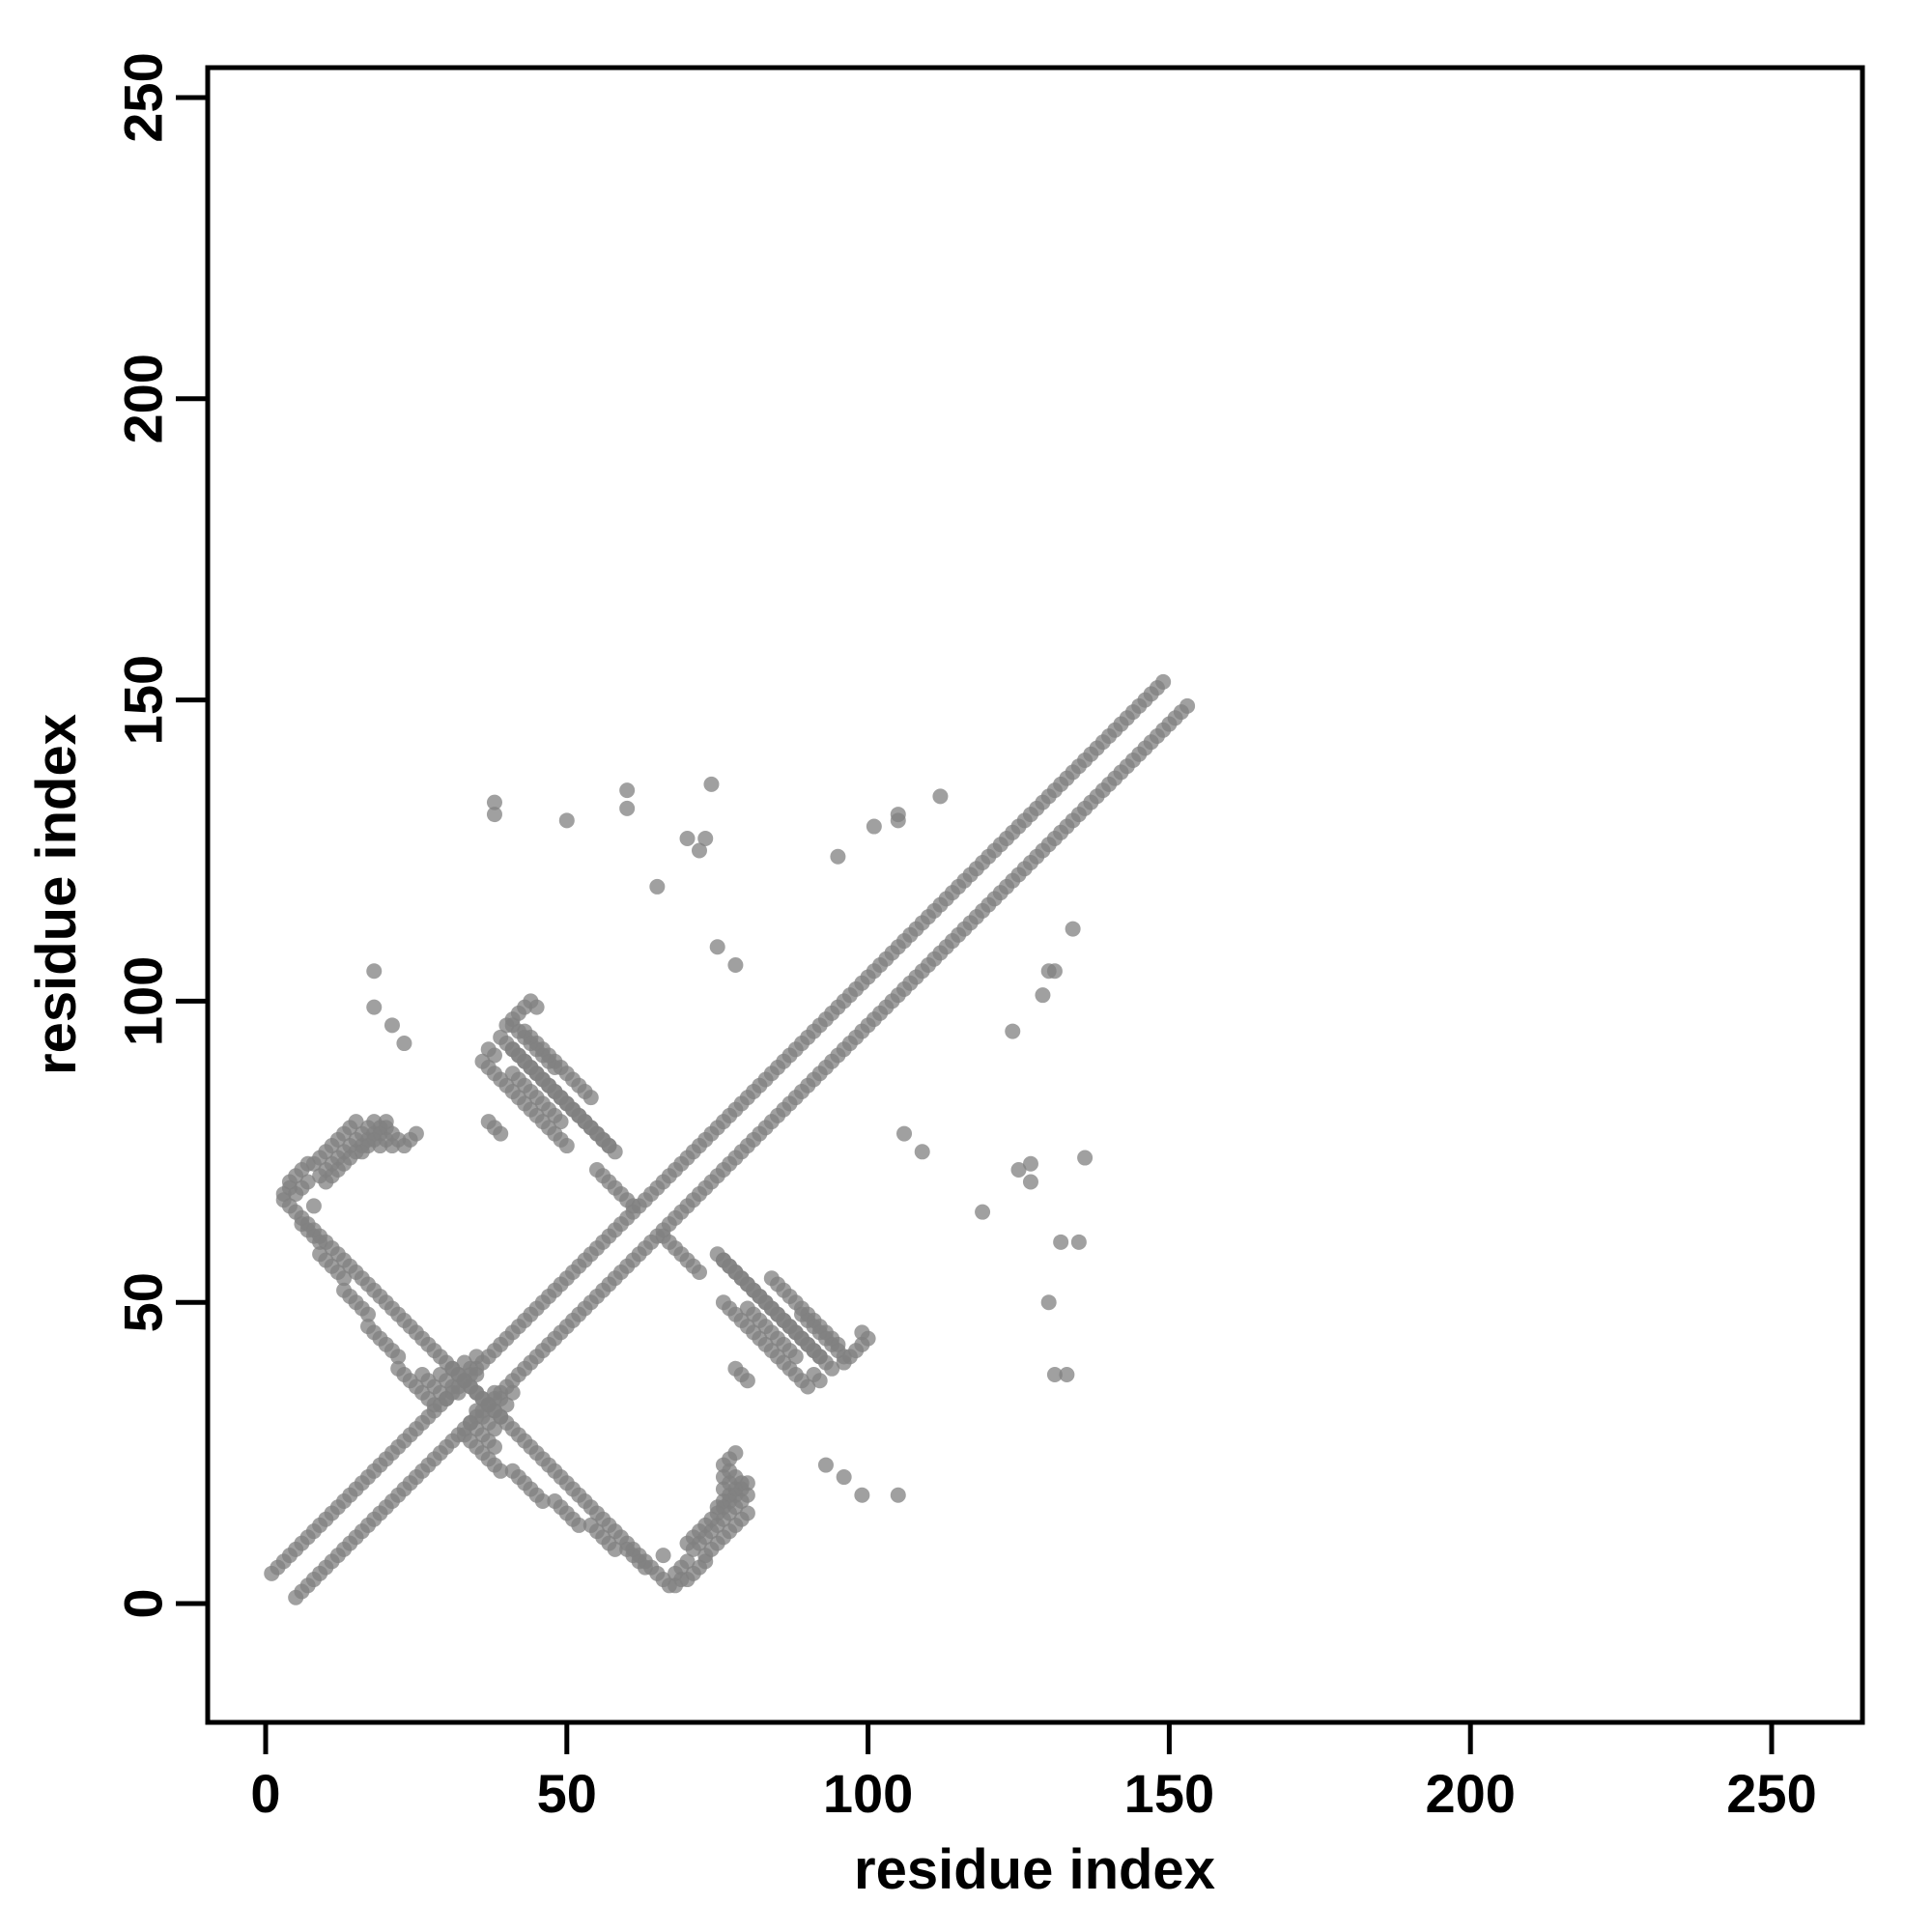 Image resolution: width=1932 pixels, height=1932 pixels. Describe the element at coordinates (143, 1001) in the screenshot. I see `y-tick-label: 100` at that location.